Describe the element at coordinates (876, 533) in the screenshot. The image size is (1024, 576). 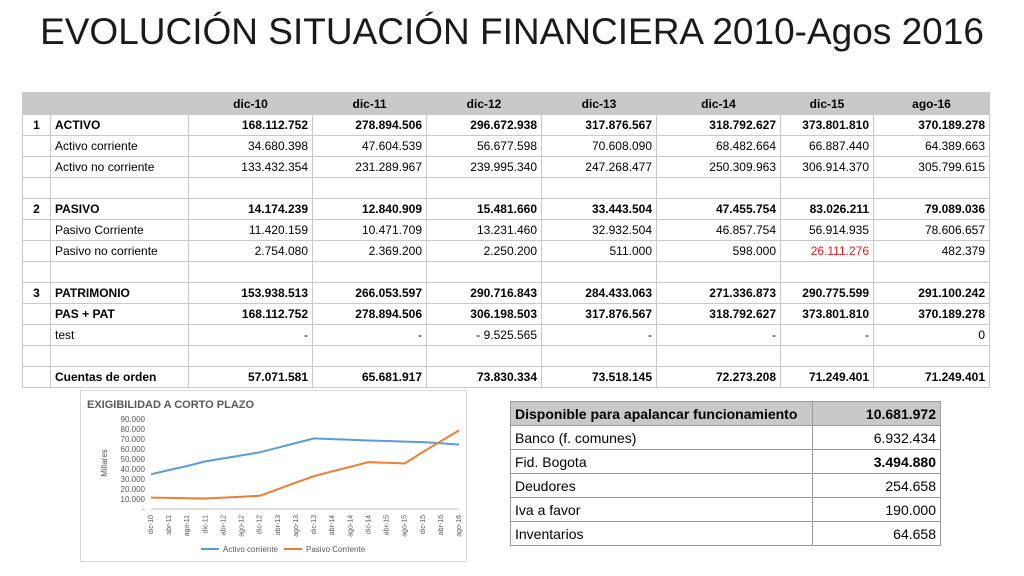
I see `side-row-value: 64.658` at that location.